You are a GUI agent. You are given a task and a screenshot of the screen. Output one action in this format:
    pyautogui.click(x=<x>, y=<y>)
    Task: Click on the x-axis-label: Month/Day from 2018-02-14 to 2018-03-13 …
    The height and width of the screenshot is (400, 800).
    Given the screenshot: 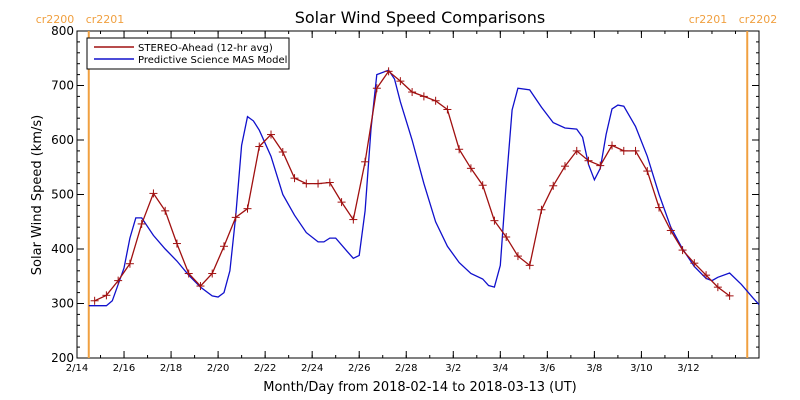 What is the action you would take?
    pyautogui.click(x=419, y=387)
    